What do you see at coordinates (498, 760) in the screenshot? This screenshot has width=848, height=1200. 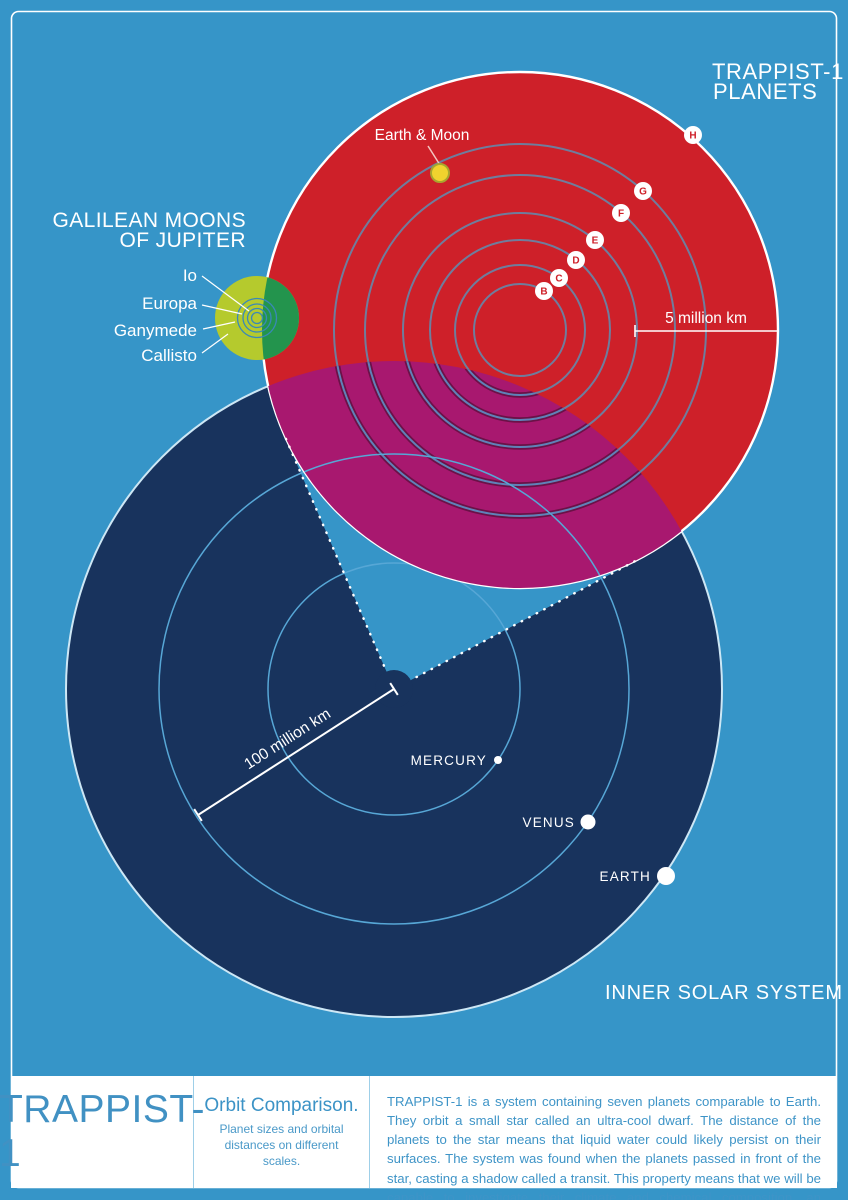 I see `mercury-dot` at bounding box center [498, 760].